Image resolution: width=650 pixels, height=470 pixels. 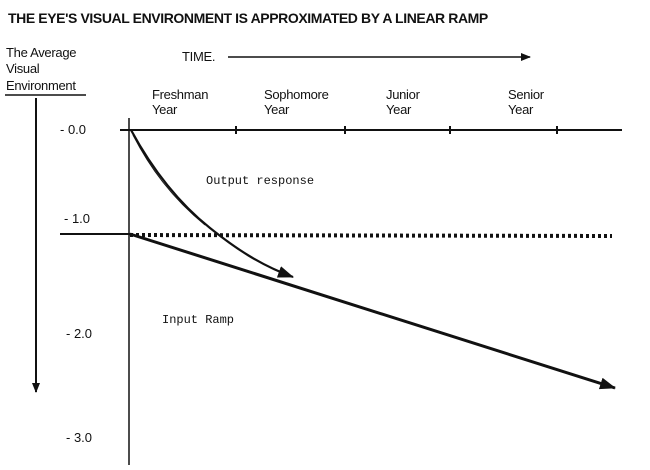 What do you see at coordinates (198, 320) in the screenshot?
I see `input-ramp-label: Input Ramp` at bounding box center [198, 320].